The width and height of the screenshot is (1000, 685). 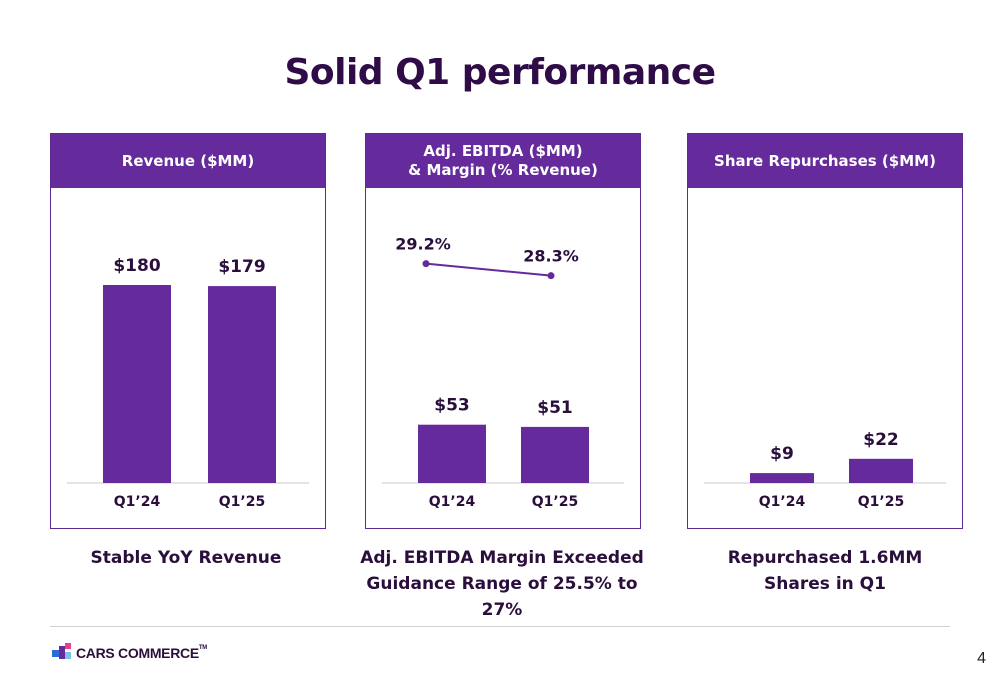 I want to click on repurchase-header-line1: Share Repurchases ($MM), so click(x=825, y=160).